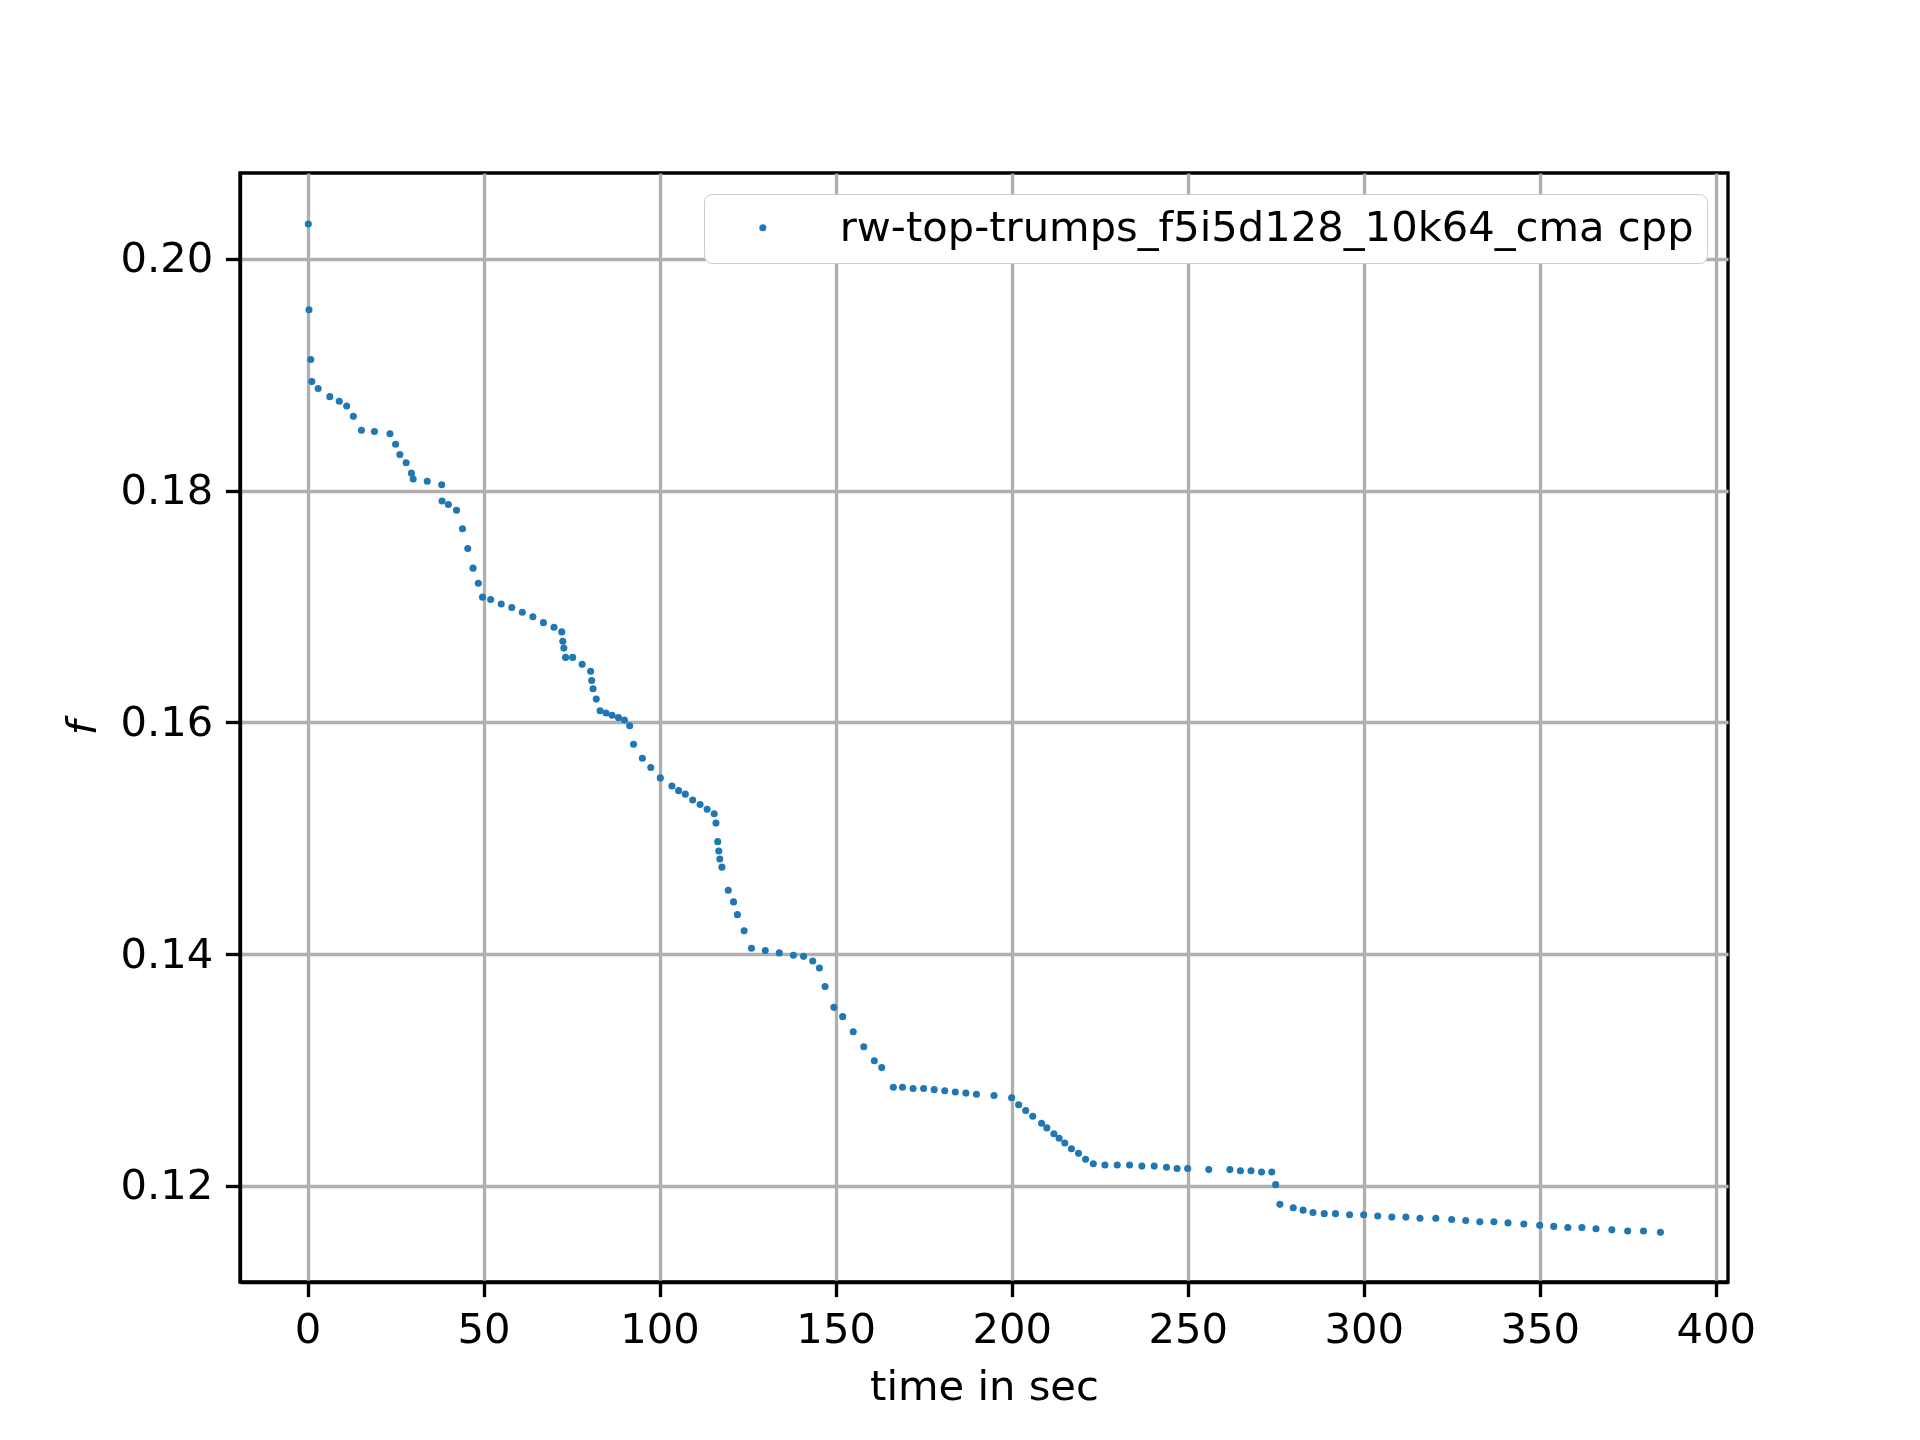  I want to click on x-axis-title: time in sec, so click(984, 1386).